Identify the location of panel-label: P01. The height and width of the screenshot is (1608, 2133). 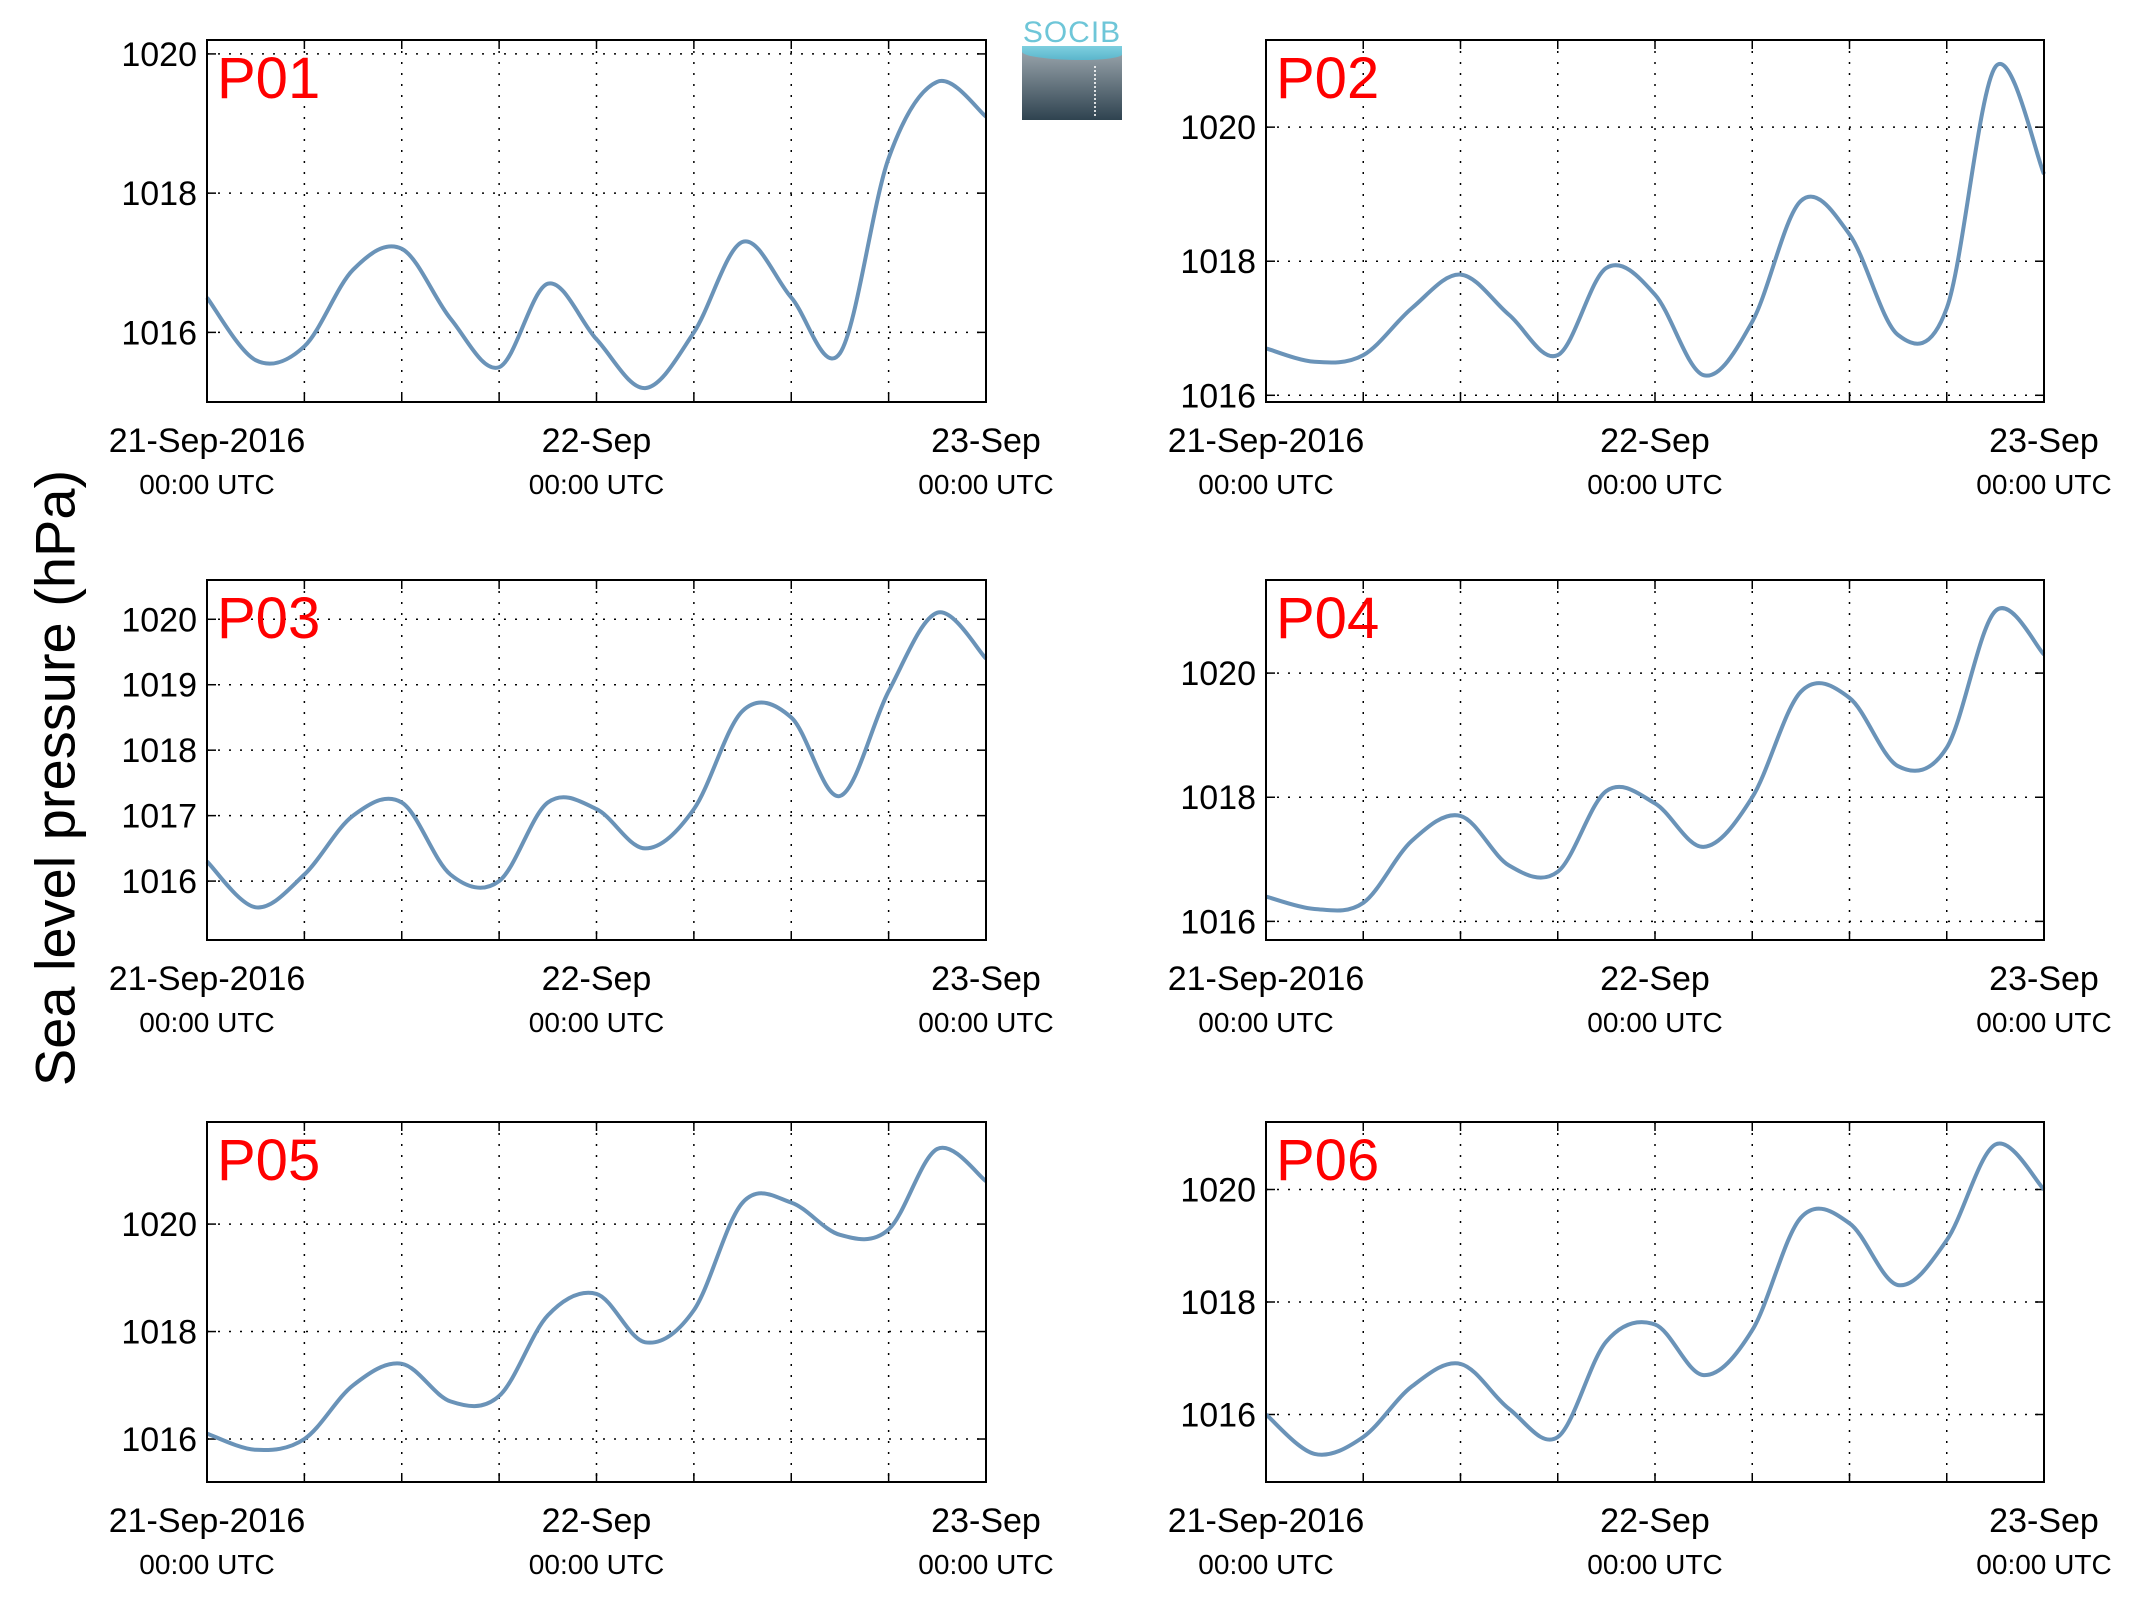
(268, 78).